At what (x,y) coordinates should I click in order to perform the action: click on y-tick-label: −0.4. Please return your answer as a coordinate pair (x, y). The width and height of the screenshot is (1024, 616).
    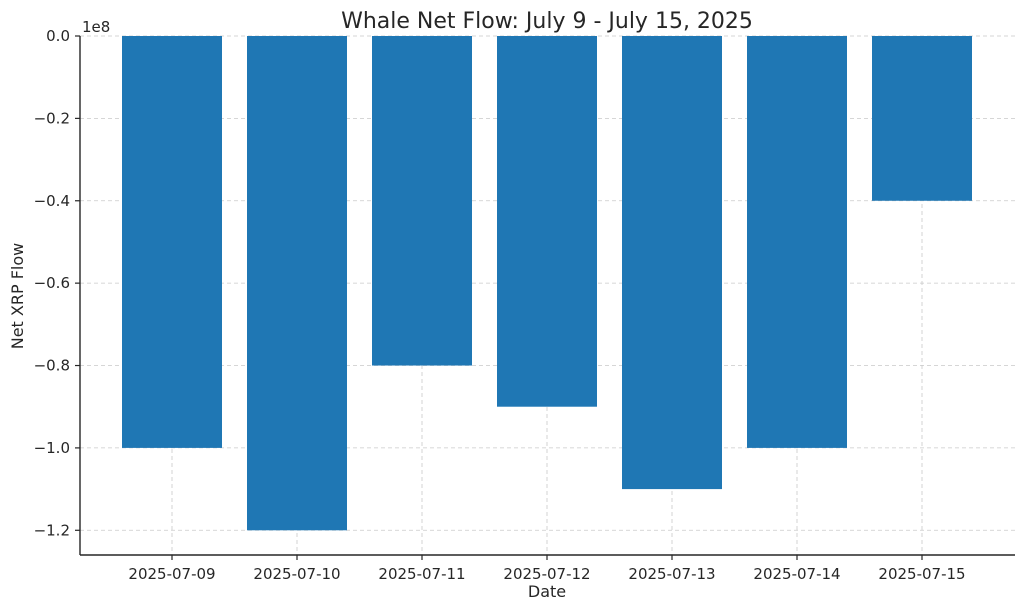
    Looking at the image, I should click on (52, 201).